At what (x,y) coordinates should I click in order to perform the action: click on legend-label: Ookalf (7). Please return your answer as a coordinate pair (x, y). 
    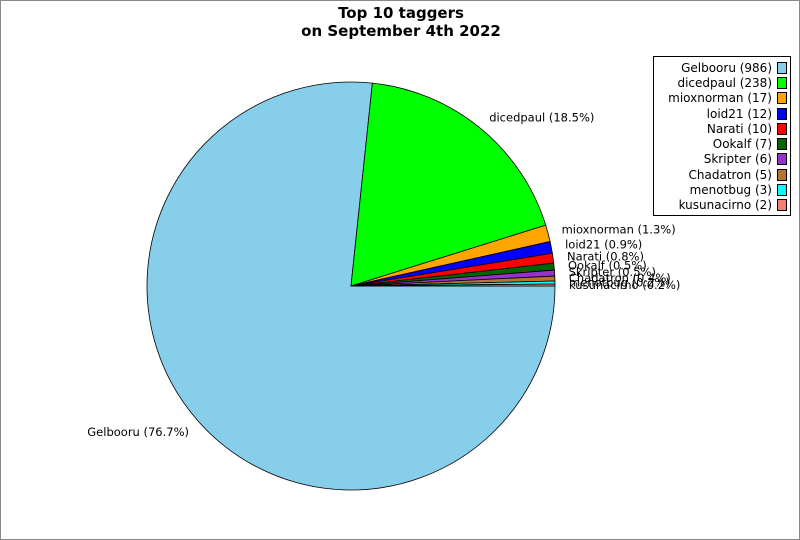
    Looking at the image, I should click on (742, 144).